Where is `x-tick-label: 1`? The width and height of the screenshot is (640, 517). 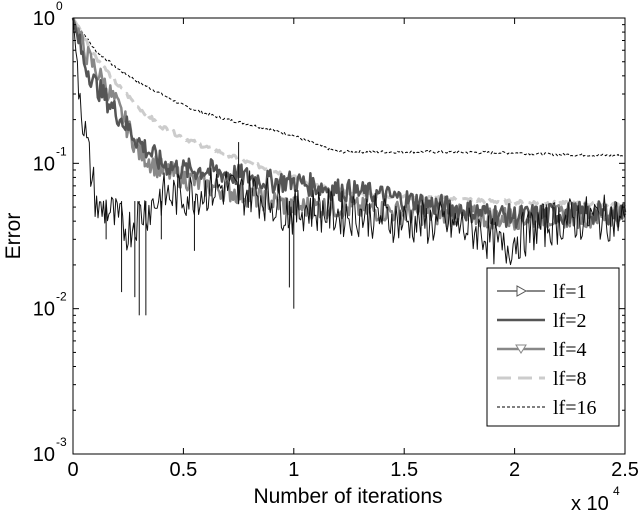
x-tick-label: 1 is located at coordinates (293, 470).